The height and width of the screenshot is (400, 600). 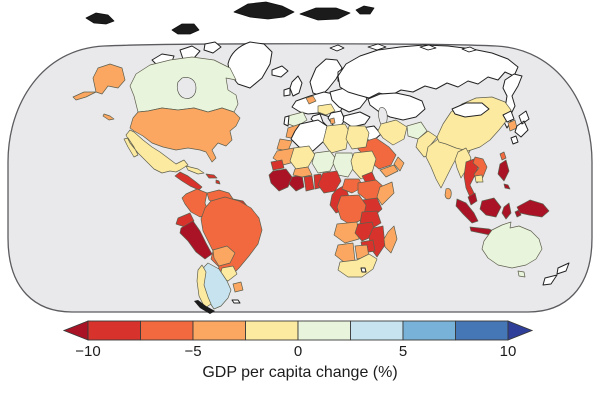 What do you see at coordinates (392, 132) in the screenshot?
I see `region-iran` at bounding box center [392, 132].